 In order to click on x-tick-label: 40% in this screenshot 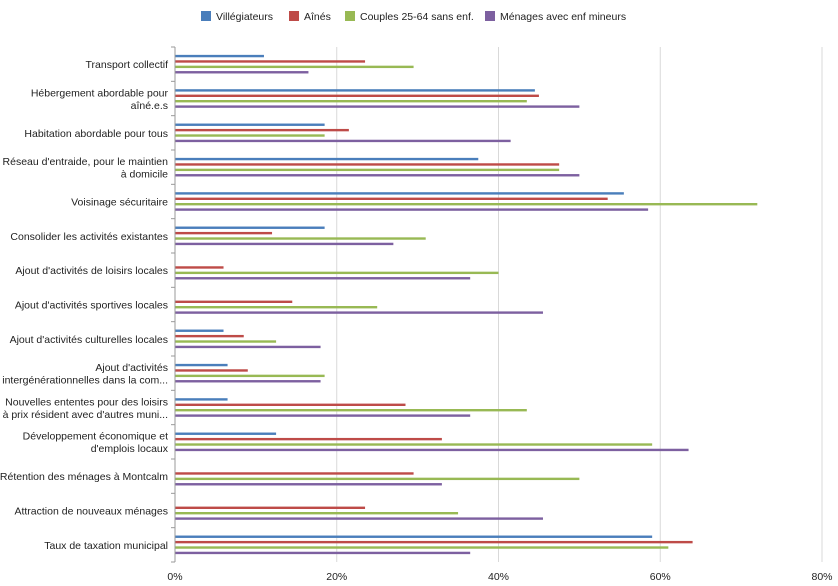, I will do `click(498, 577)`.